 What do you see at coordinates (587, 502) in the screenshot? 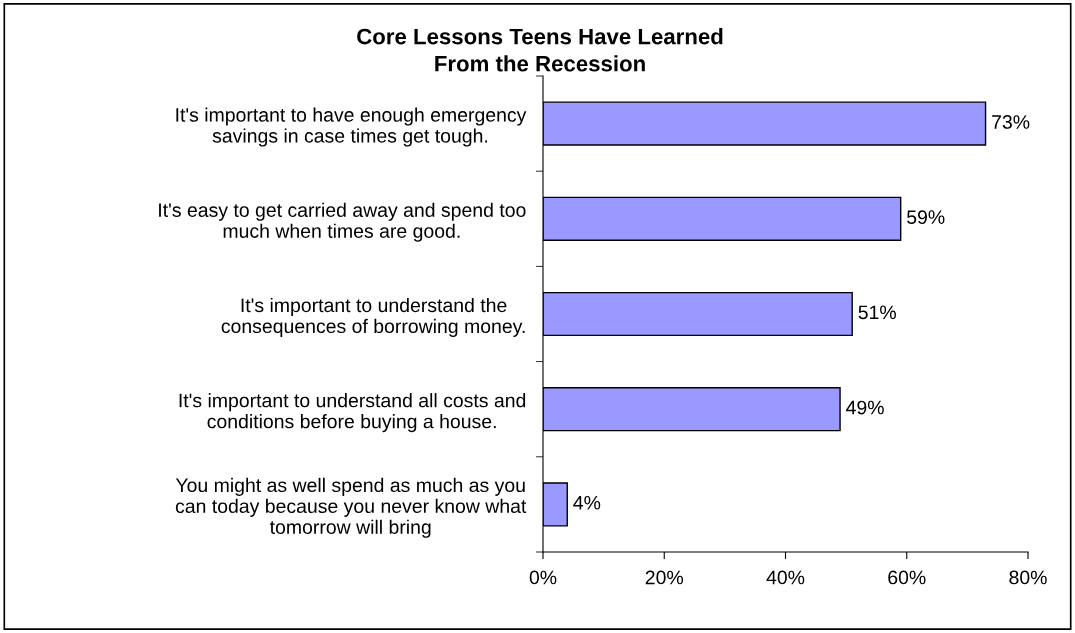
I see `data-label: 4%` at bounding box center [587, 502].